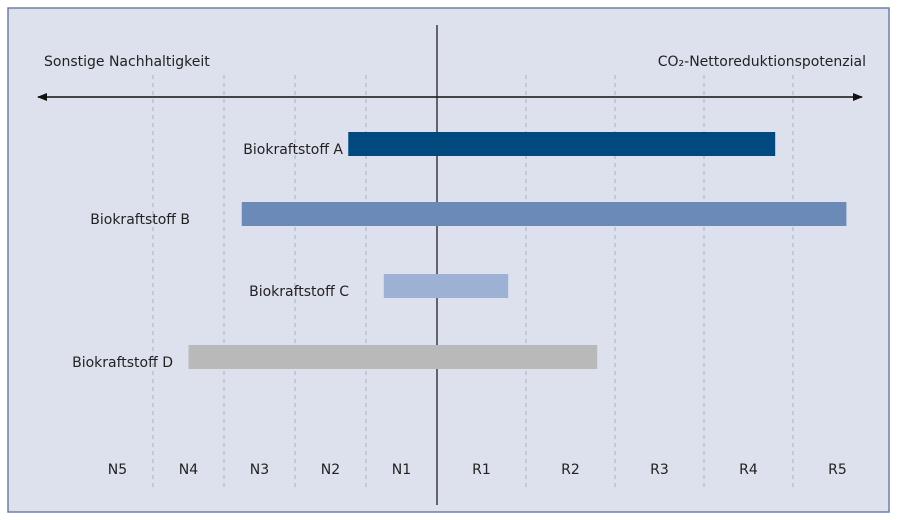 The height and width of the screenshot is (520, 898). What do you see at coordinates (748, 470) in the screenshot?
I see `x-tick-label: R4` at bounding box center [748, 470].